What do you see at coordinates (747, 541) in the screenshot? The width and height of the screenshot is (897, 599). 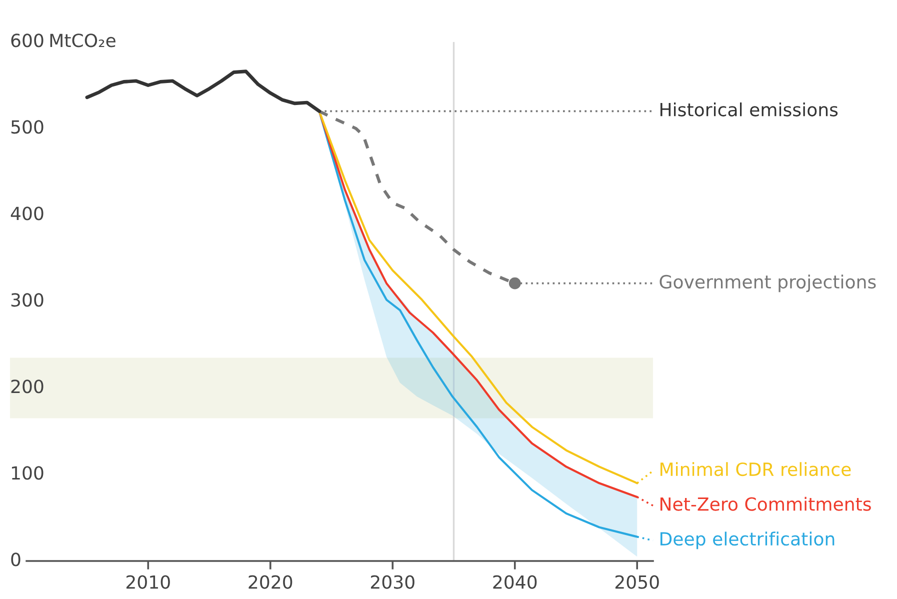 I see `legend-label: Deep electrification` at bounding box center [747, 541].